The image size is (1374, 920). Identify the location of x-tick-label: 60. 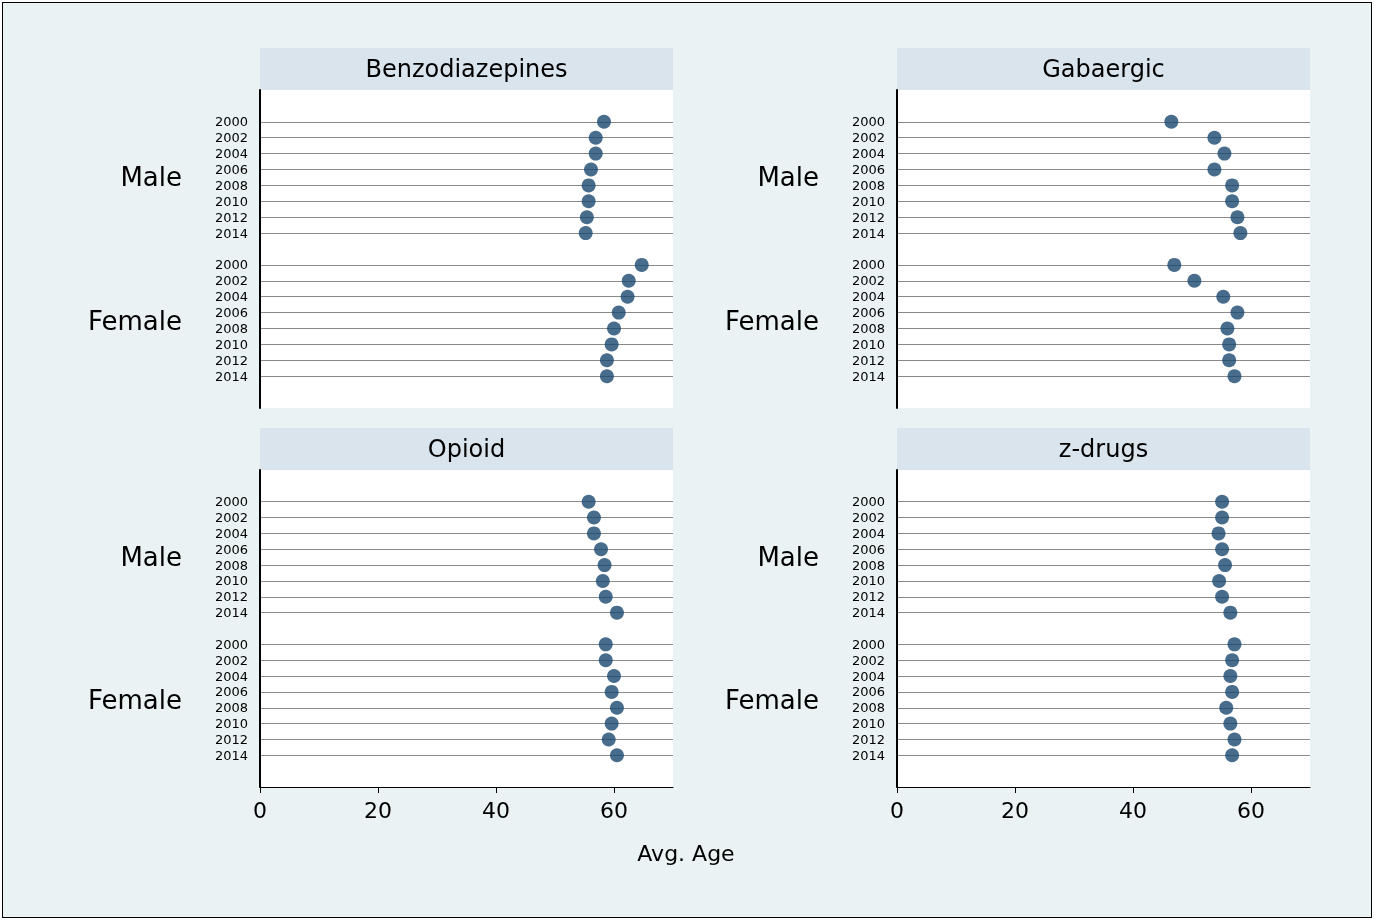
(614, 810).